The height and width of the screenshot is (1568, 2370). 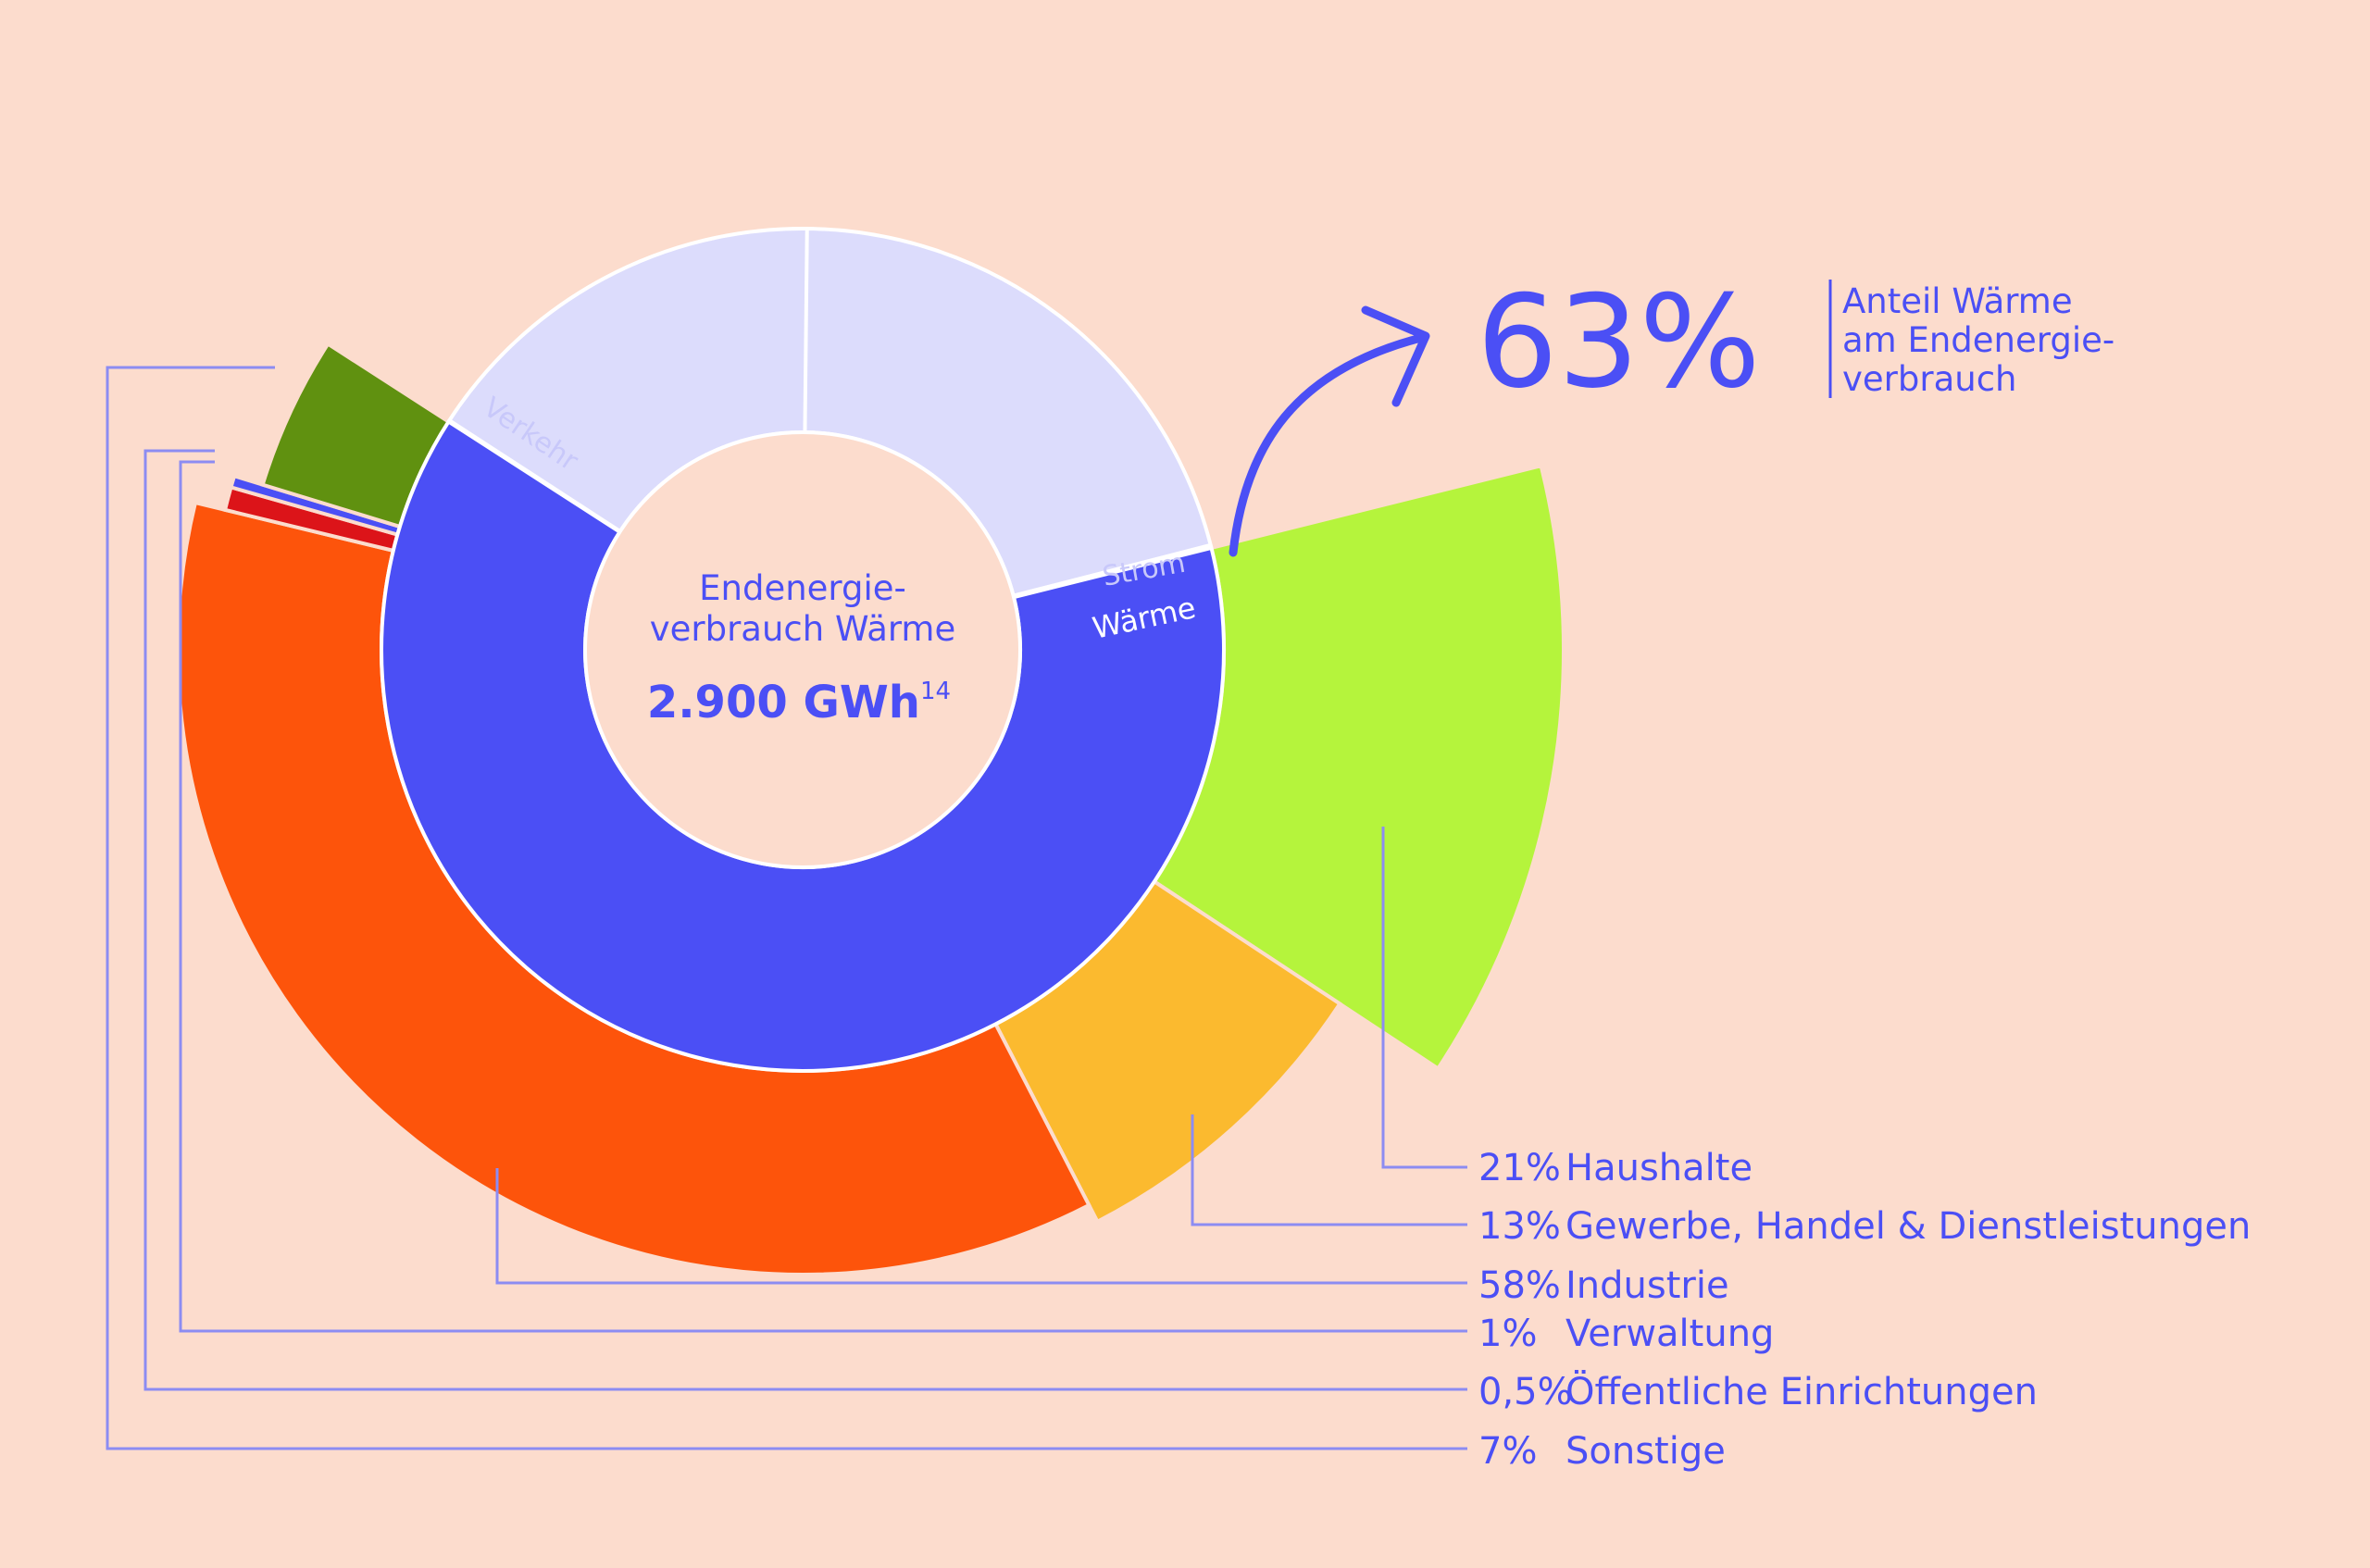 What do you see at coordinates (783, 702) in the screenshot?
I see `center-value: 2.900 GWh` at bounding box center [783, 702].